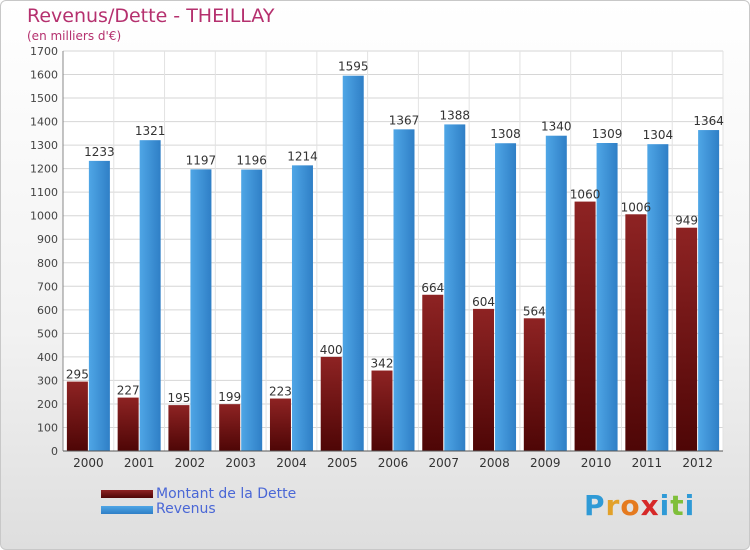 This screenshot has height=550, width=750. I want to click on value-label-revenue-2011: 1304, so click(658, 135).